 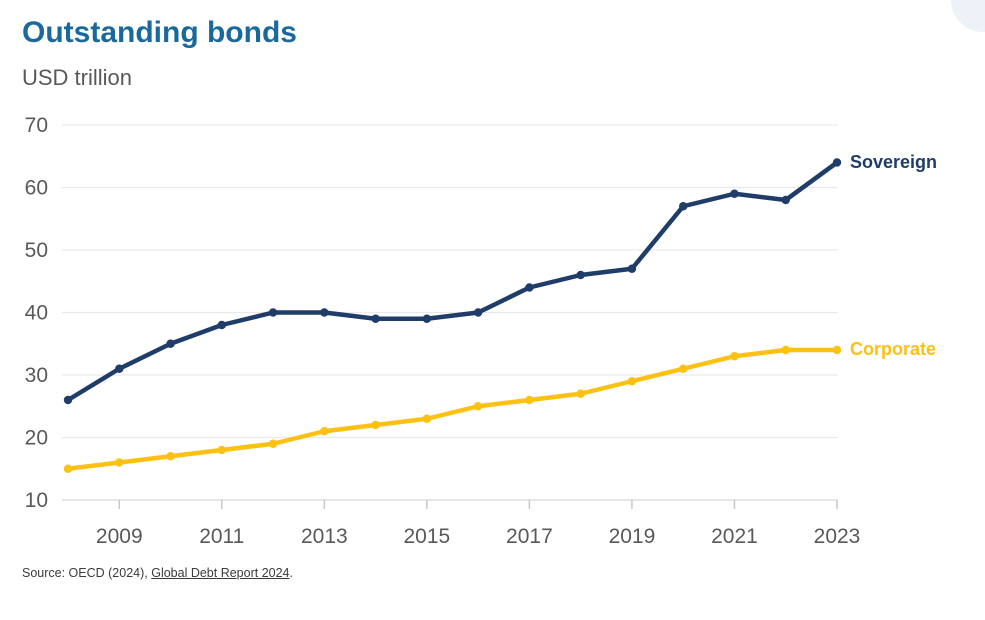 What do you see at coordinates (478, 406) in the screenshot?
I see `corporate-point-2016` at bounding box center [478, 406].